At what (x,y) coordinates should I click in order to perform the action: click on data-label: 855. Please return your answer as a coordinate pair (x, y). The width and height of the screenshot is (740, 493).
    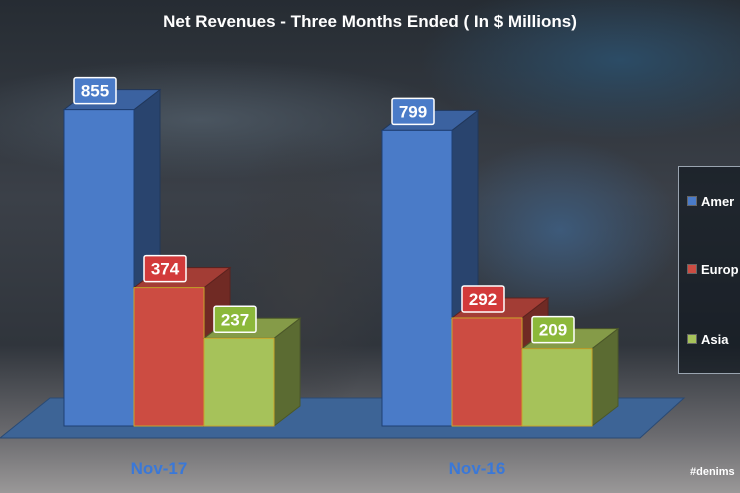
    Looking at the image, I should click on (95, 91).